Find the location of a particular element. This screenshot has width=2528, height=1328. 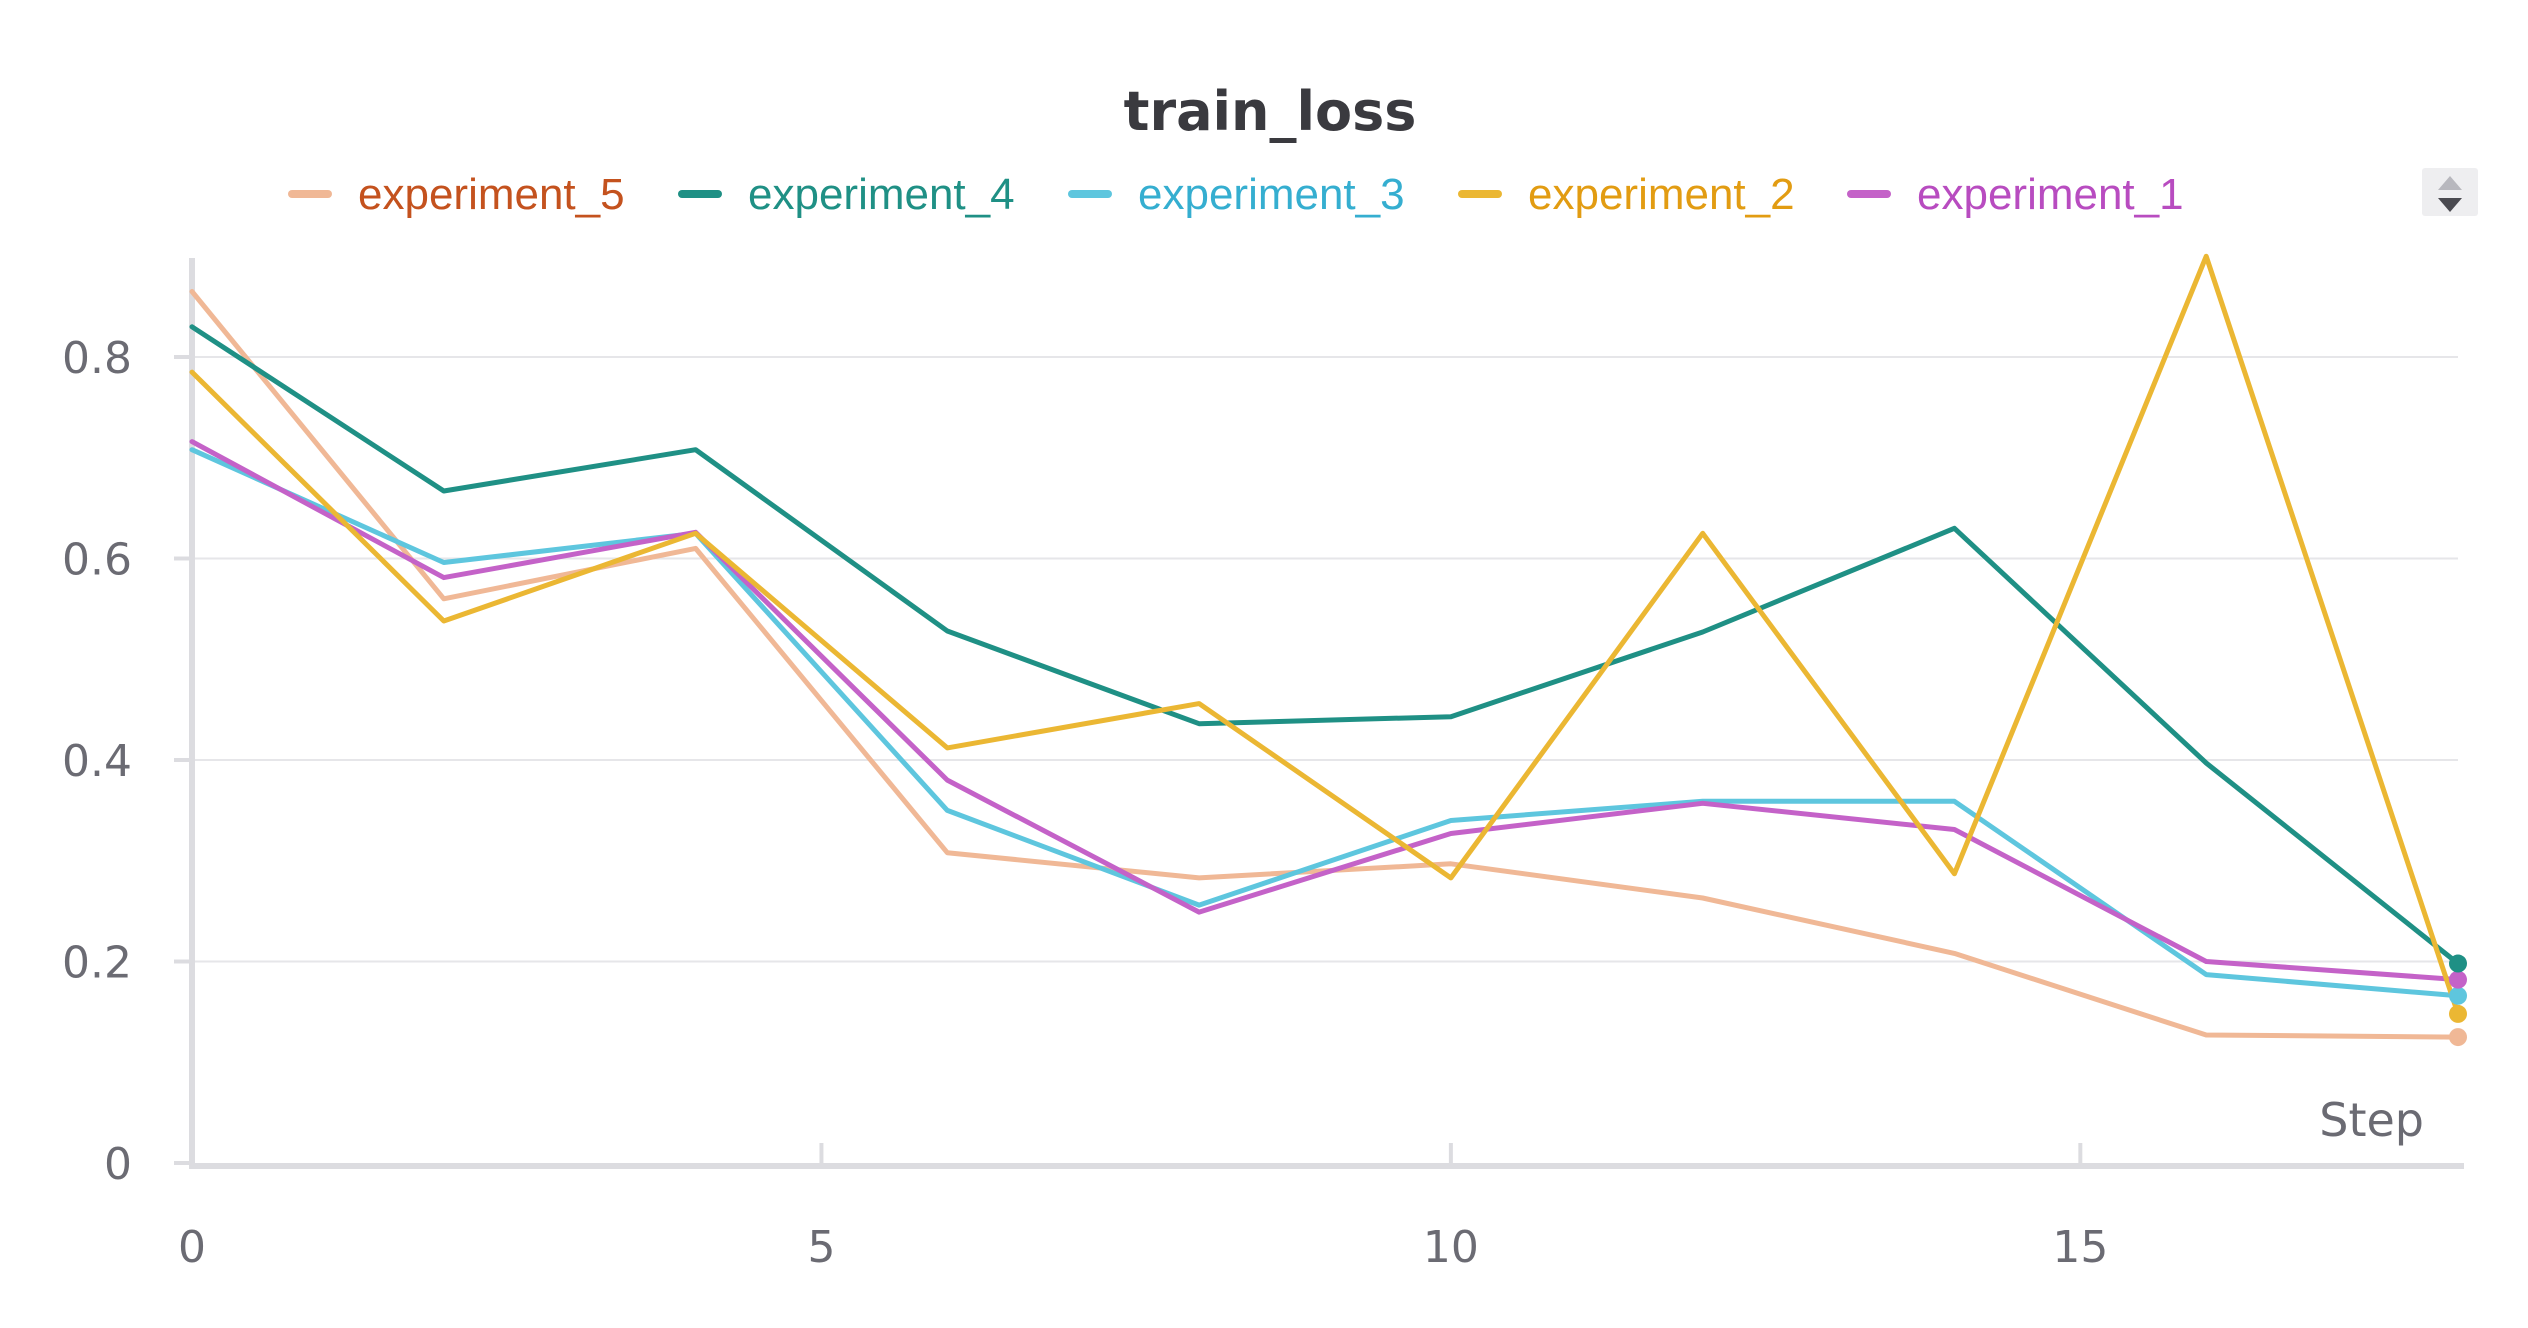

y-tick-label: 0 is located at coordinates (118, 1164).